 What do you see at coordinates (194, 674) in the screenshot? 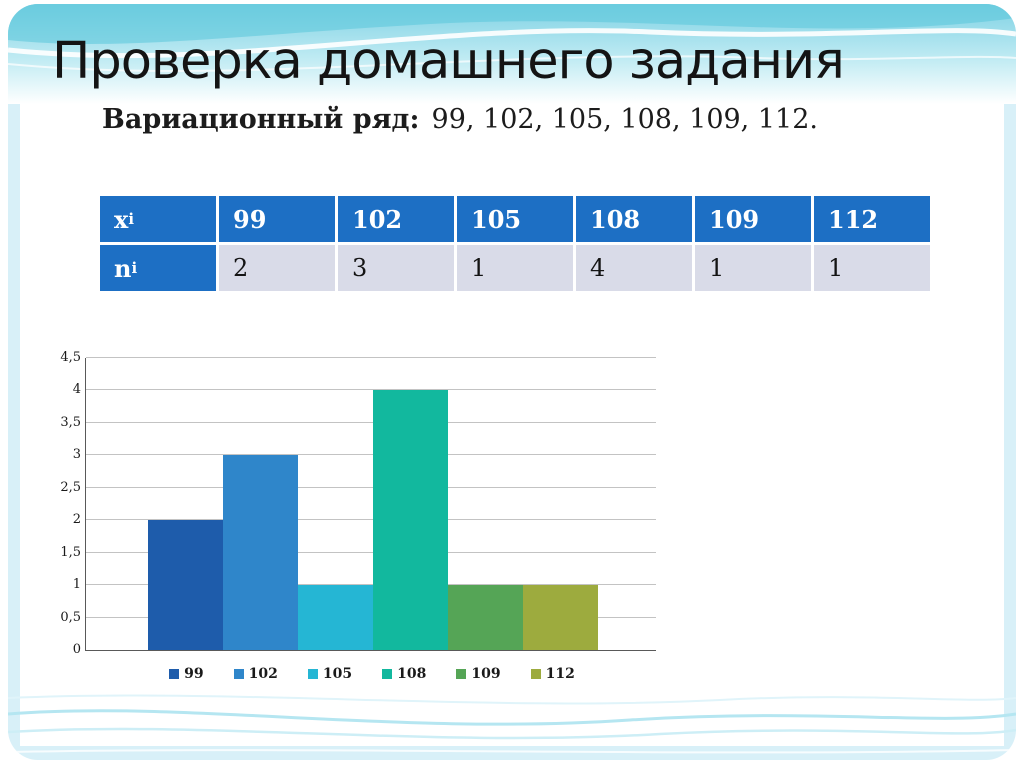
I see `legend-label: 99` at bounding box center [194, 674].